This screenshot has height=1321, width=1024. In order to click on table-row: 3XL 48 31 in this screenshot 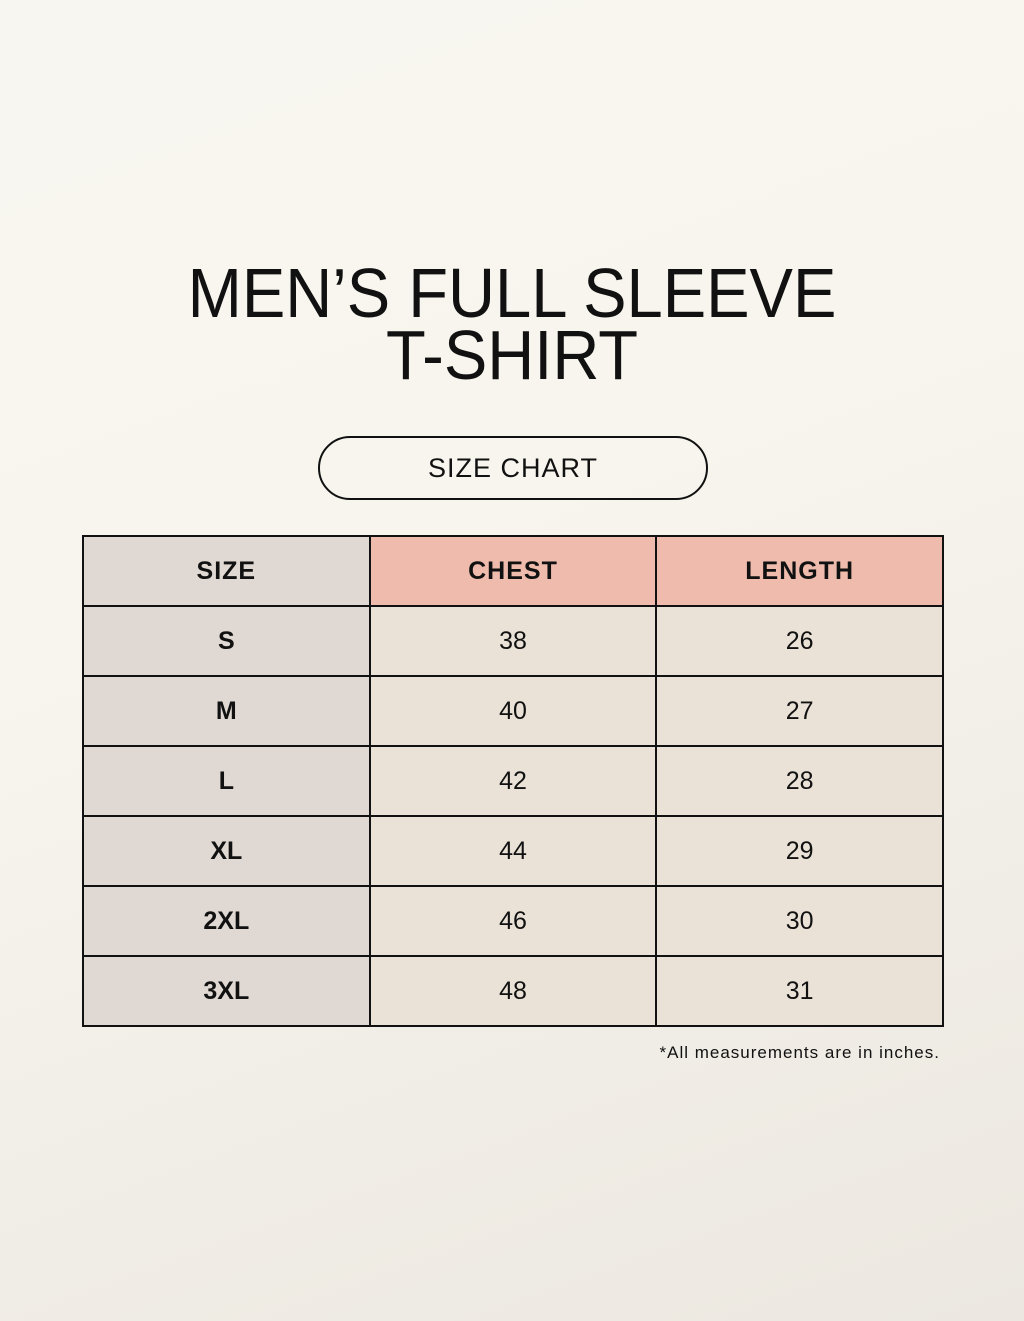, I will do `click(513, 991)`.